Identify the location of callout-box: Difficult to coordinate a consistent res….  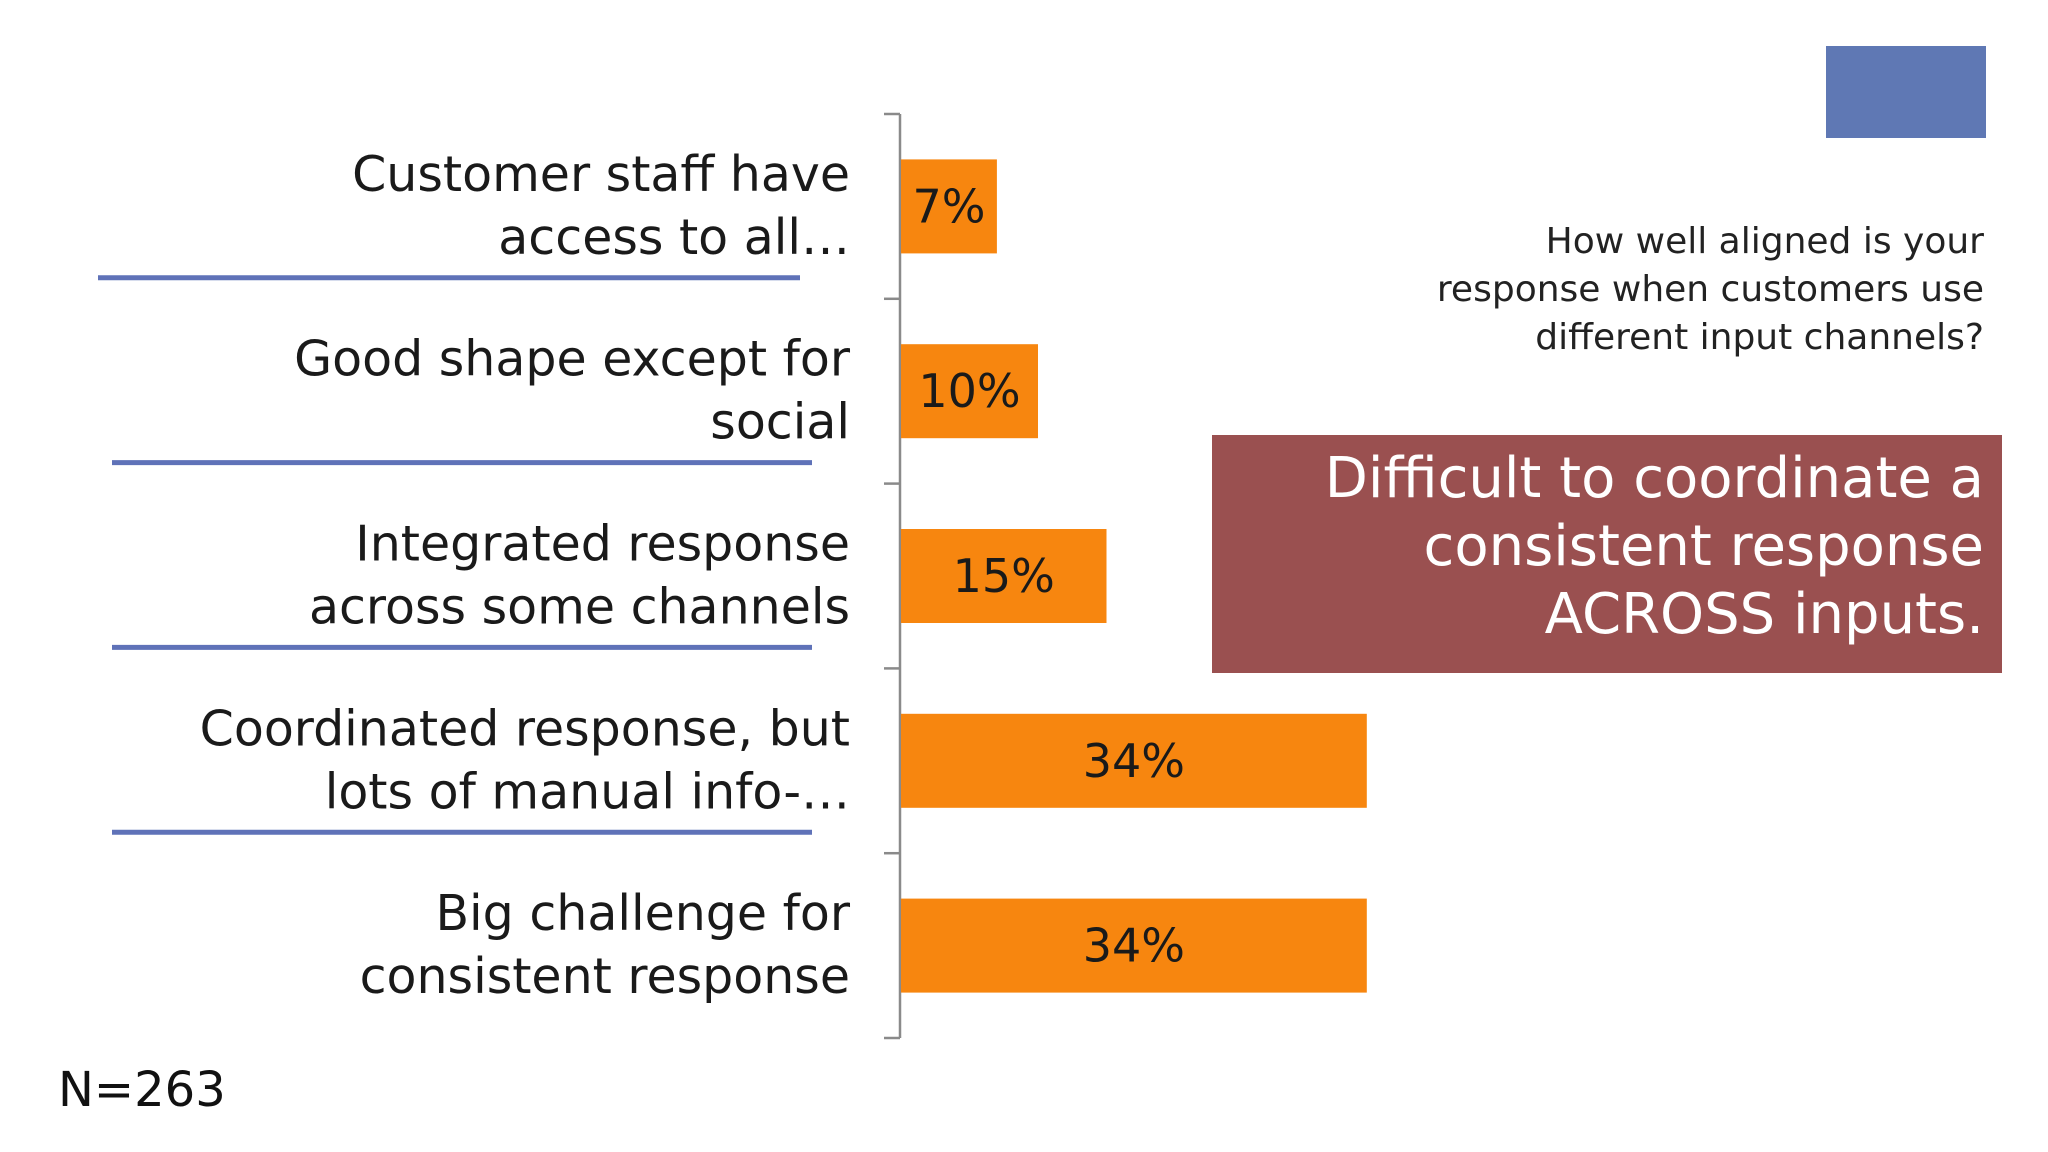
(1607, 554).